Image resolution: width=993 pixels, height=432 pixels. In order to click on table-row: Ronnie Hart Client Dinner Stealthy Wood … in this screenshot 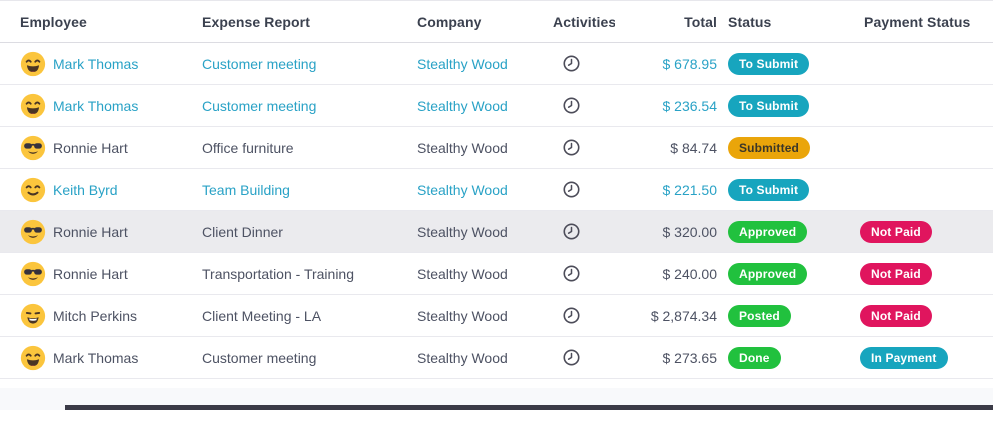, I will do `click(496, 232)`.